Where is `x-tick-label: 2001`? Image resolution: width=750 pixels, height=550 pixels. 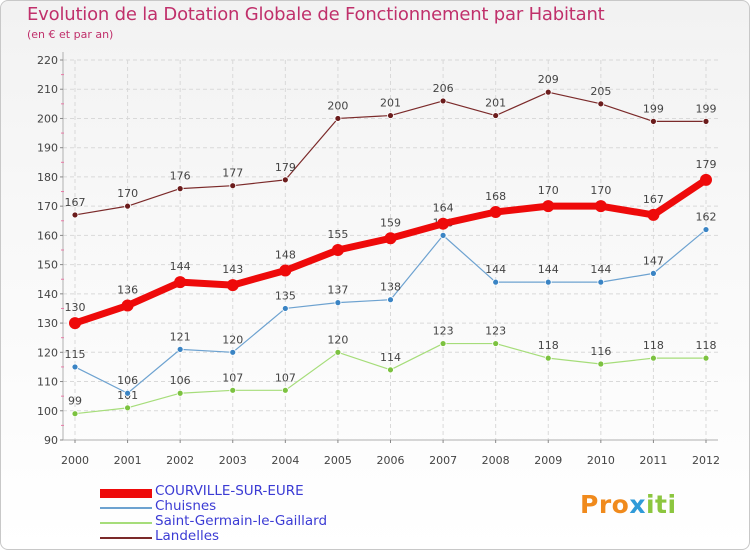
x-tick-label: 2001 is located at coordinates (128, 460).